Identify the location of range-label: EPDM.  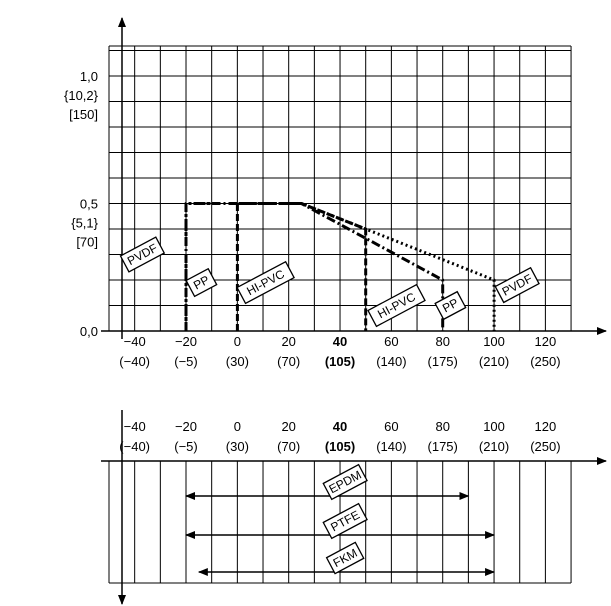
(345, 482).